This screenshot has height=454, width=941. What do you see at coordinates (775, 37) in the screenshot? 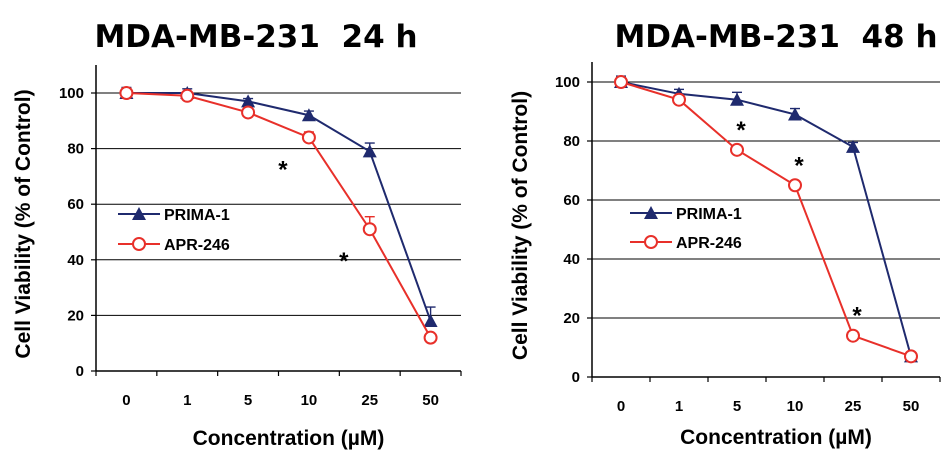
I see `chart-title: MDA-MB-231 48 h` at bounding box center [775, 37].